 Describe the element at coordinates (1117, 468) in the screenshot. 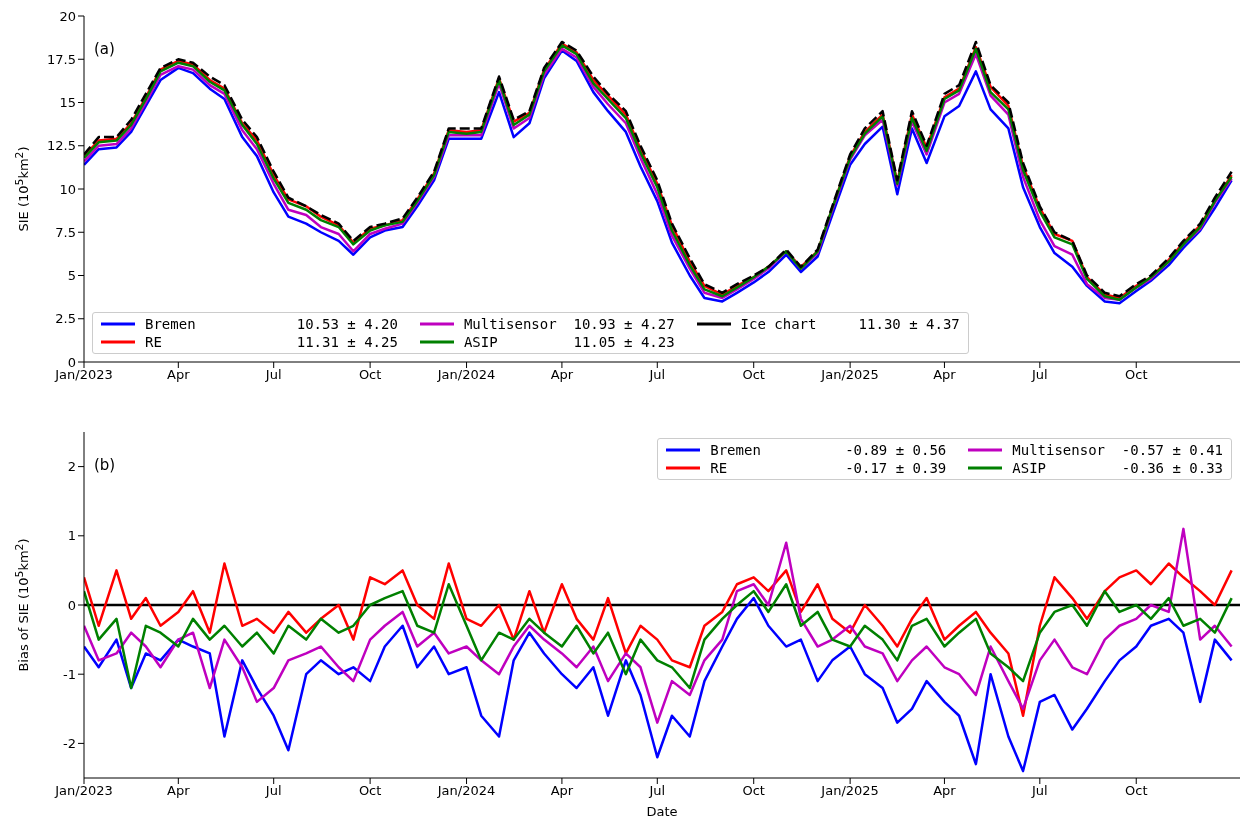

I see `legend-label: ASIP -0.36 ± 0.33` at that location.